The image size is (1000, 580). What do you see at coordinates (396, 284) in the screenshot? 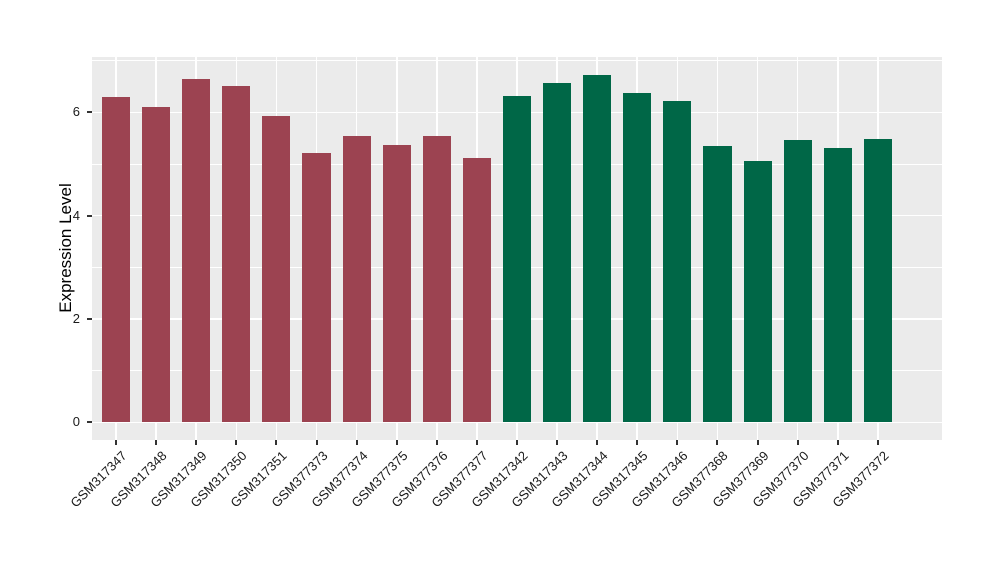
I see `bar-GSM377375` at bounding box center [396, 284].